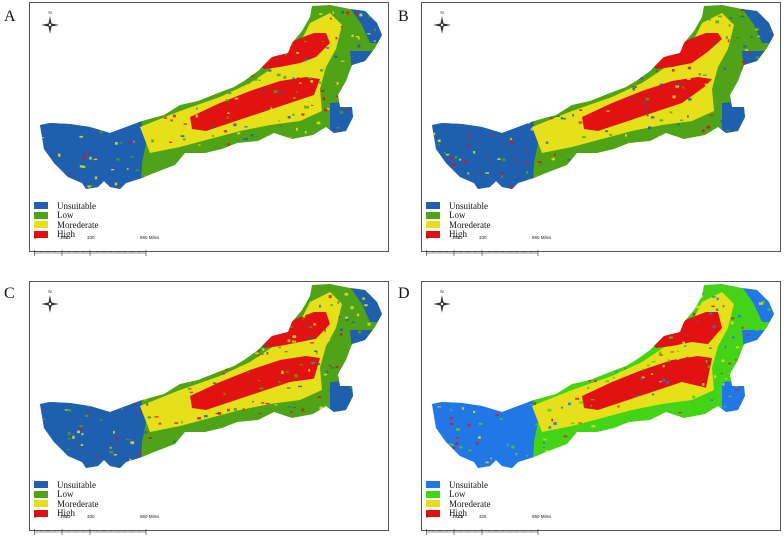 The width and height of the screenshot is (784, 540). Describe the element at coordinates (211, 97) in the screenshot. I see `suitability-map-a: N` at that location.